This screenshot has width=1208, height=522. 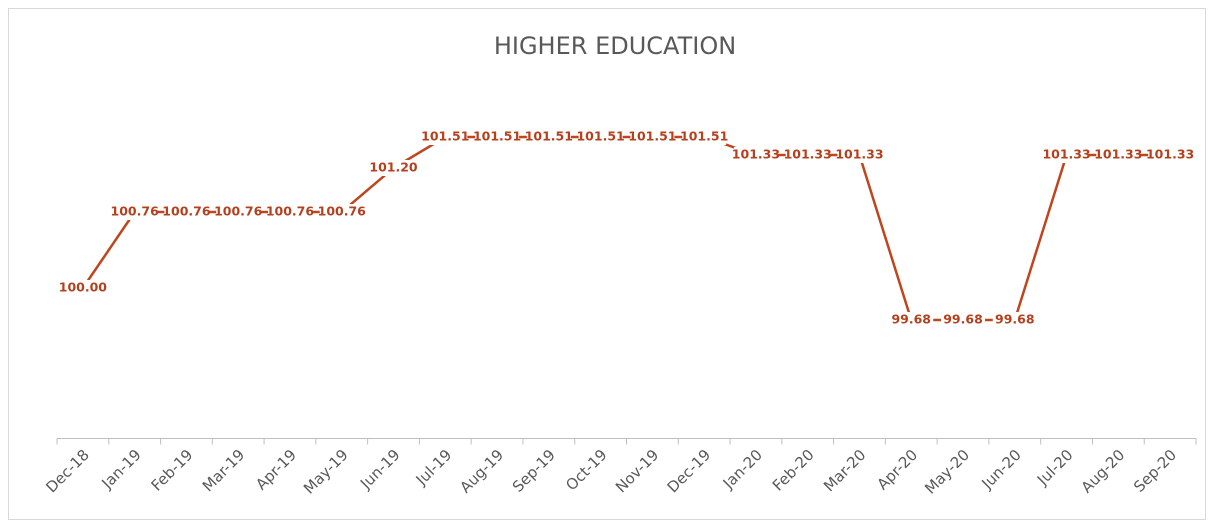 I want to click on data-label: 101.20, so click(x=393, y=167).